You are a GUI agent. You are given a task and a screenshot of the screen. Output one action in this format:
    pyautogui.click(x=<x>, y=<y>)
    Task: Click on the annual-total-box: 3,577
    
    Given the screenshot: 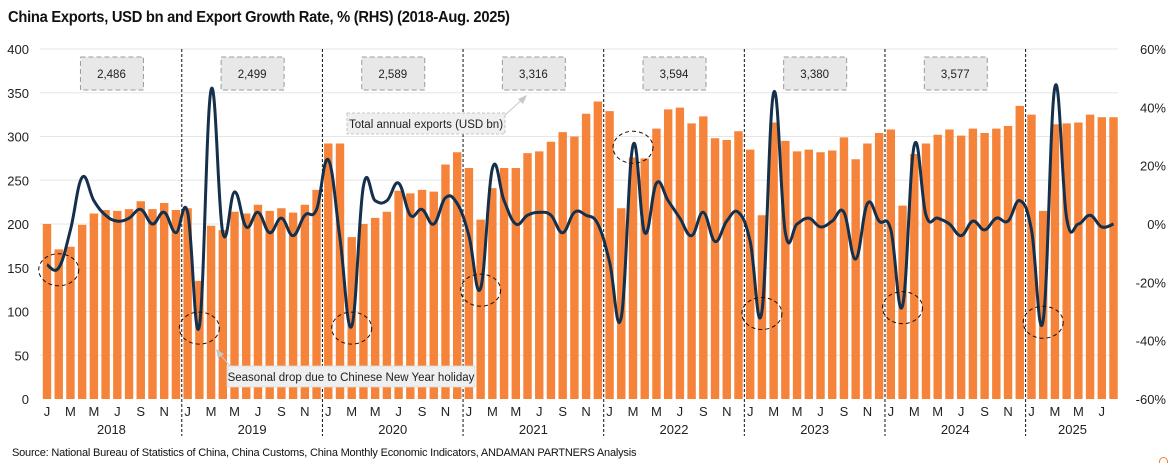 What is the action you would take?
    pyautogui.click(x=955, y=73)
    